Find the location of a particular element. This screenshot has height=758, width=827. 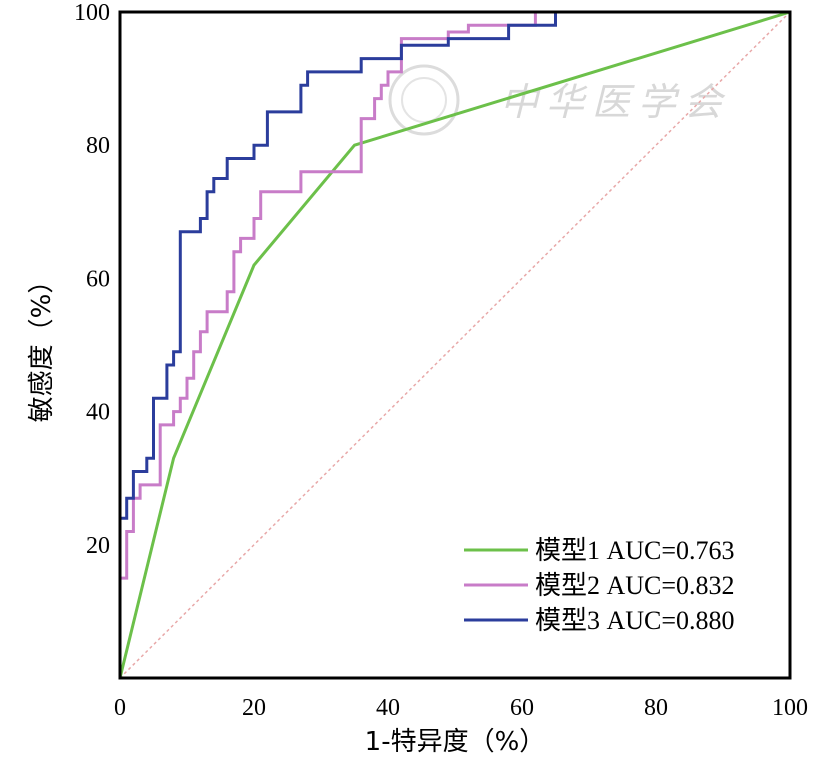

y-axis-title: 敏感度（%） is located at coordinates (42, 345).